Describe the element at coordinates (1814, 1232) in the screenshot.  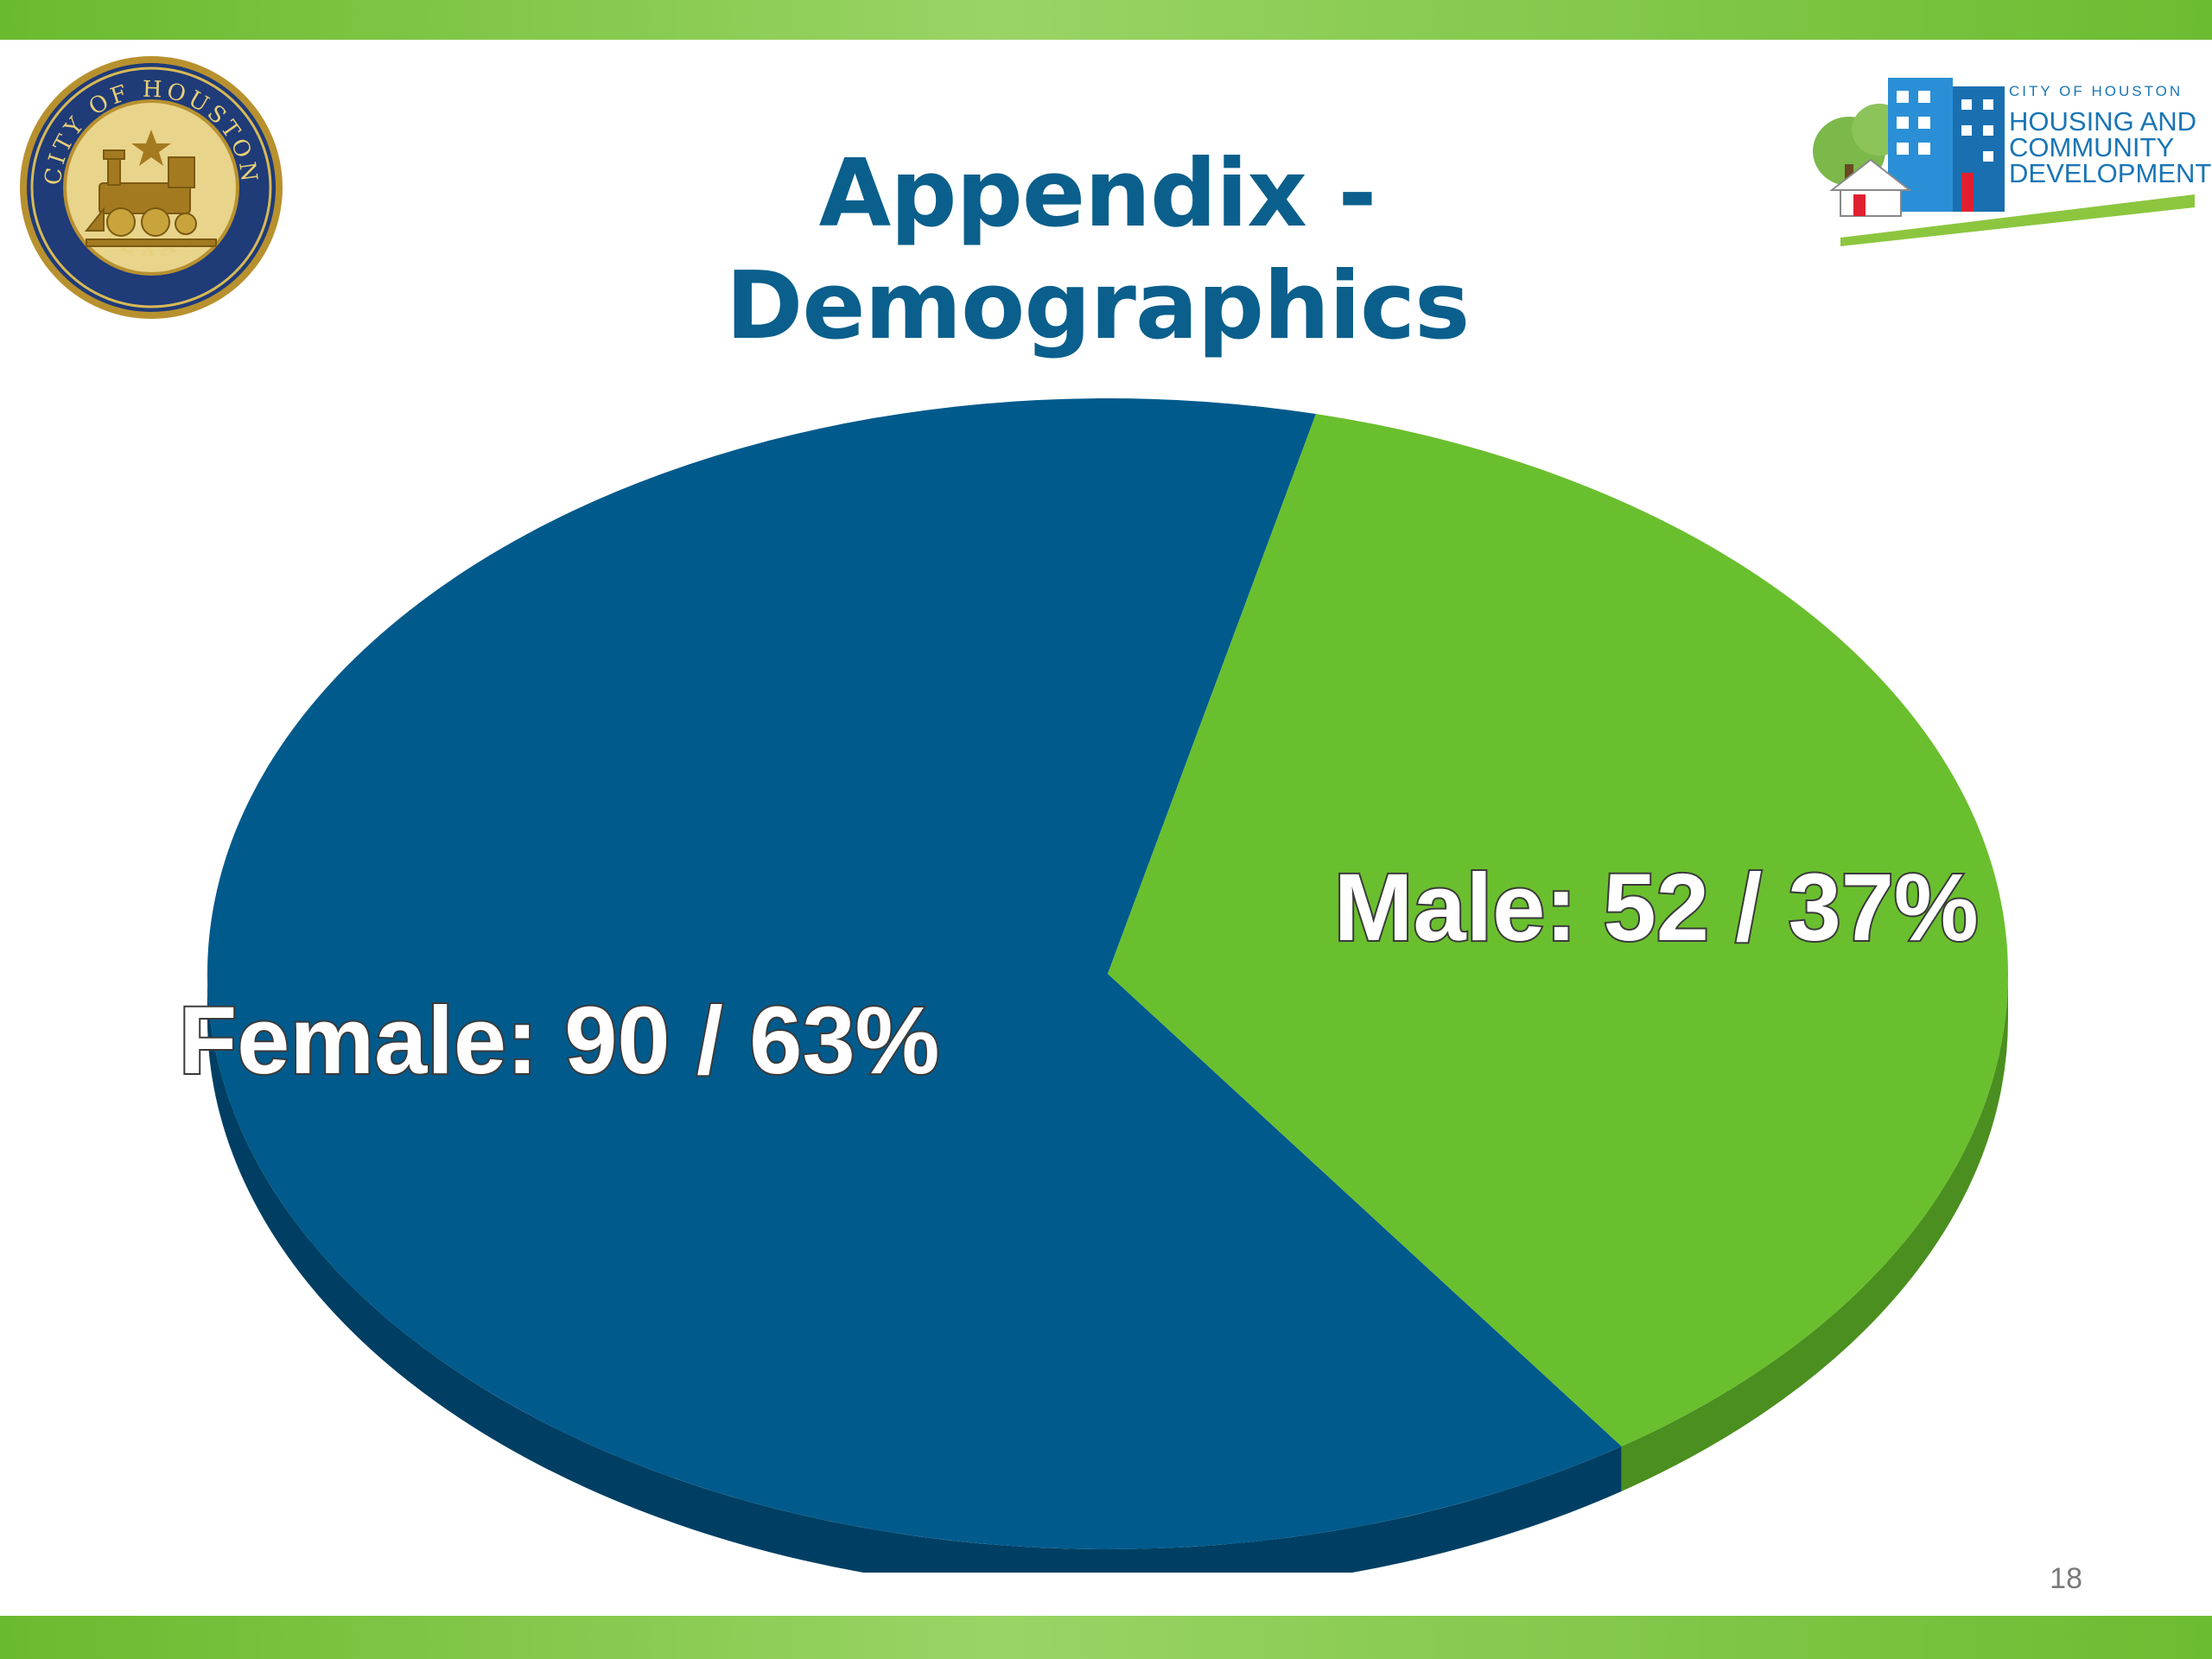
I see `pie-slice-side-male` at that location.